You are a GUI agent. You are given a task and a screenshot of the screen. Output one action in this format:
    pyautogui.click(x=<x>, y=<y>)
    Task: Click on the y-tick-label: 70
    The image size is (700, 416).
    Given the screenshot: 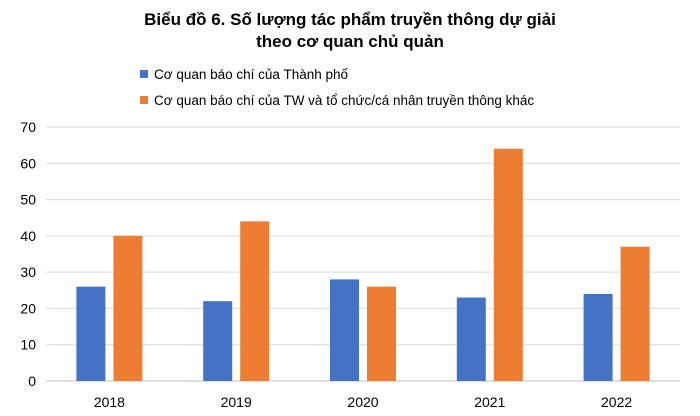 What is the action you would take?
    pyautogui.click(x=28, y=127)
    